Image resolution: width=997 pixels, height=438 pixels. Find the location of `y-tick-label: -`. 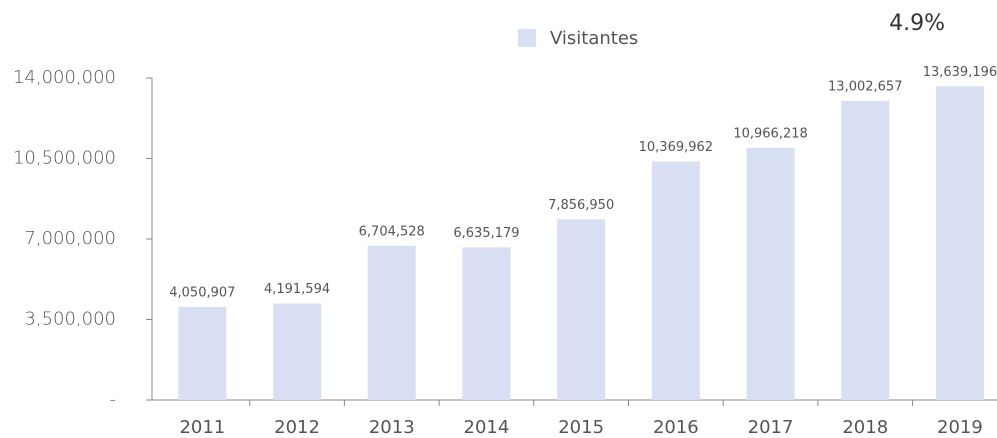

y-tick-label: - is located at coordinates (113, 399).